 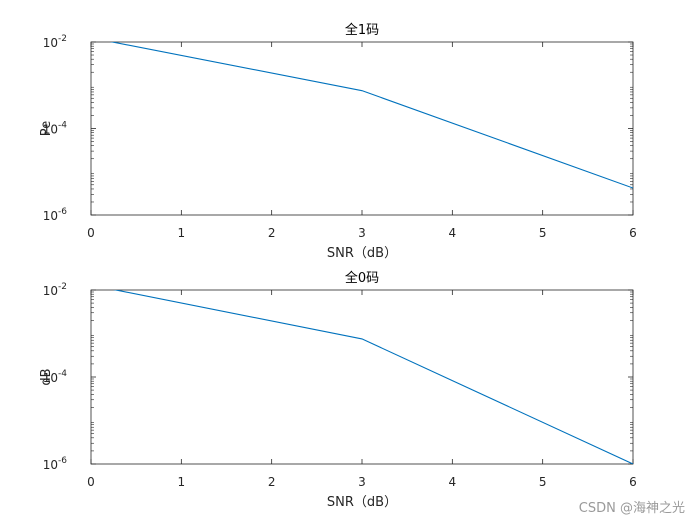 What do you see at coordinates (362, 278) in the screenshot?
I see `chart-title: 全0码` at bounding box center [362, 278].